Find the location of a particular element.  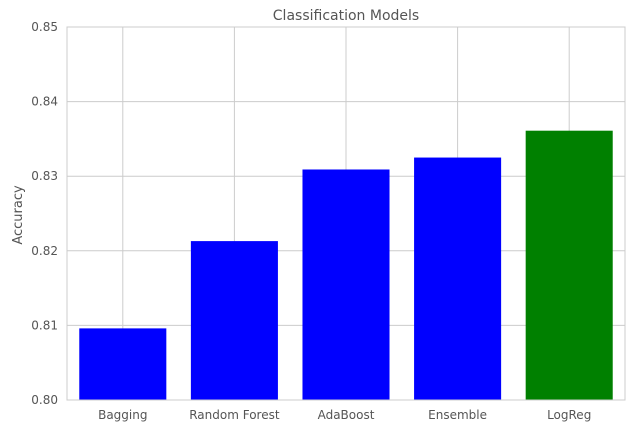

y-tick-label: 0.85 is located at coordinates (44, 27).